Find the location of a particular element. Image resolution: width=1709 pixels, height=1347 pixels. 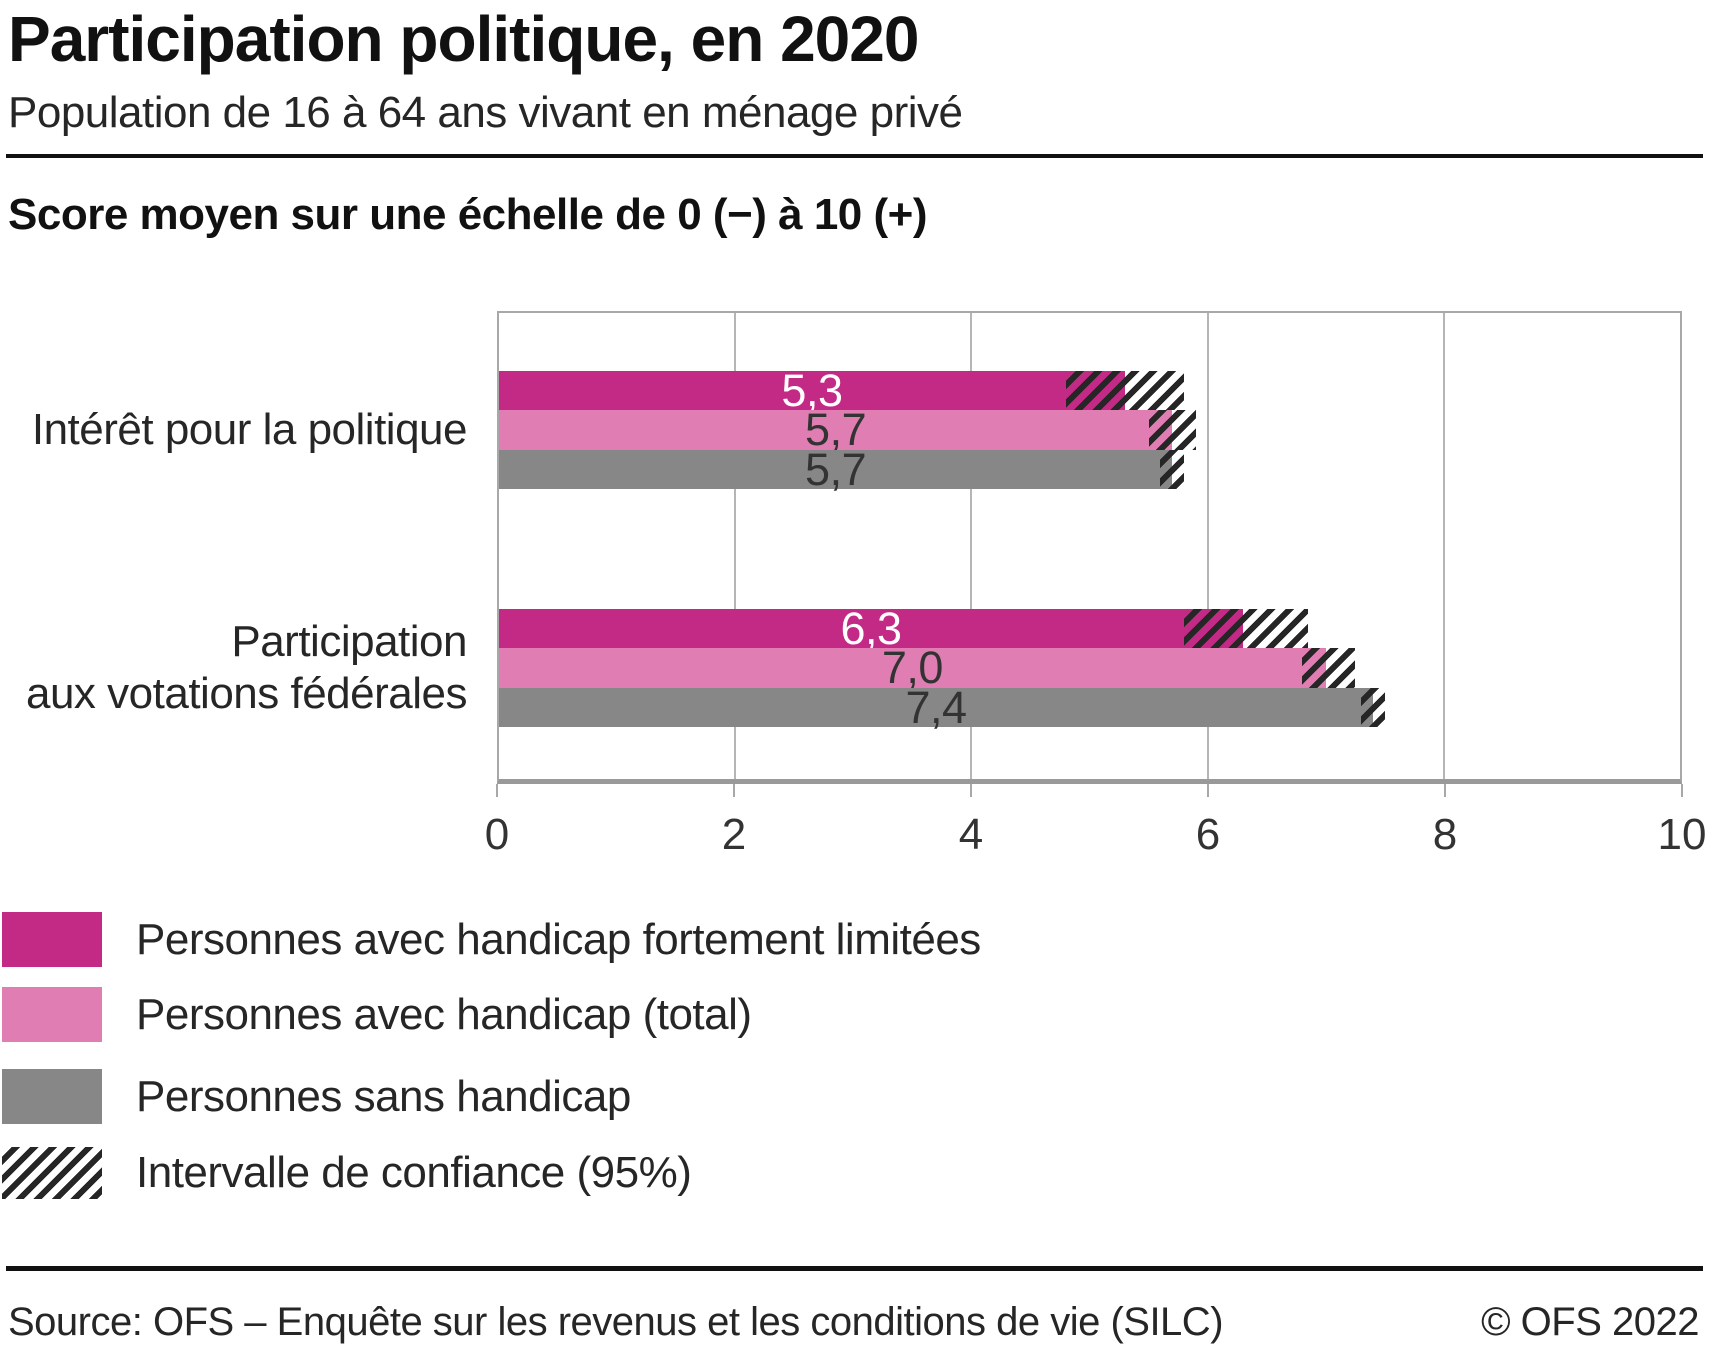

page-title: Participation politique, en 2020 is located at coordinates (463, 39).